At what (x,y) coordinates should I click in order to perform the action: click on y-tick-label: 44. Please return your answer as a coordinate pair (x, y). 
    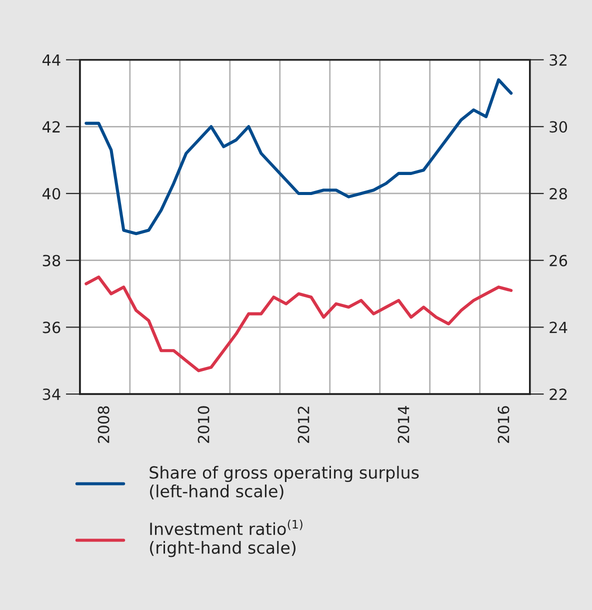
    Looking at the image, I should click on (51, 60).